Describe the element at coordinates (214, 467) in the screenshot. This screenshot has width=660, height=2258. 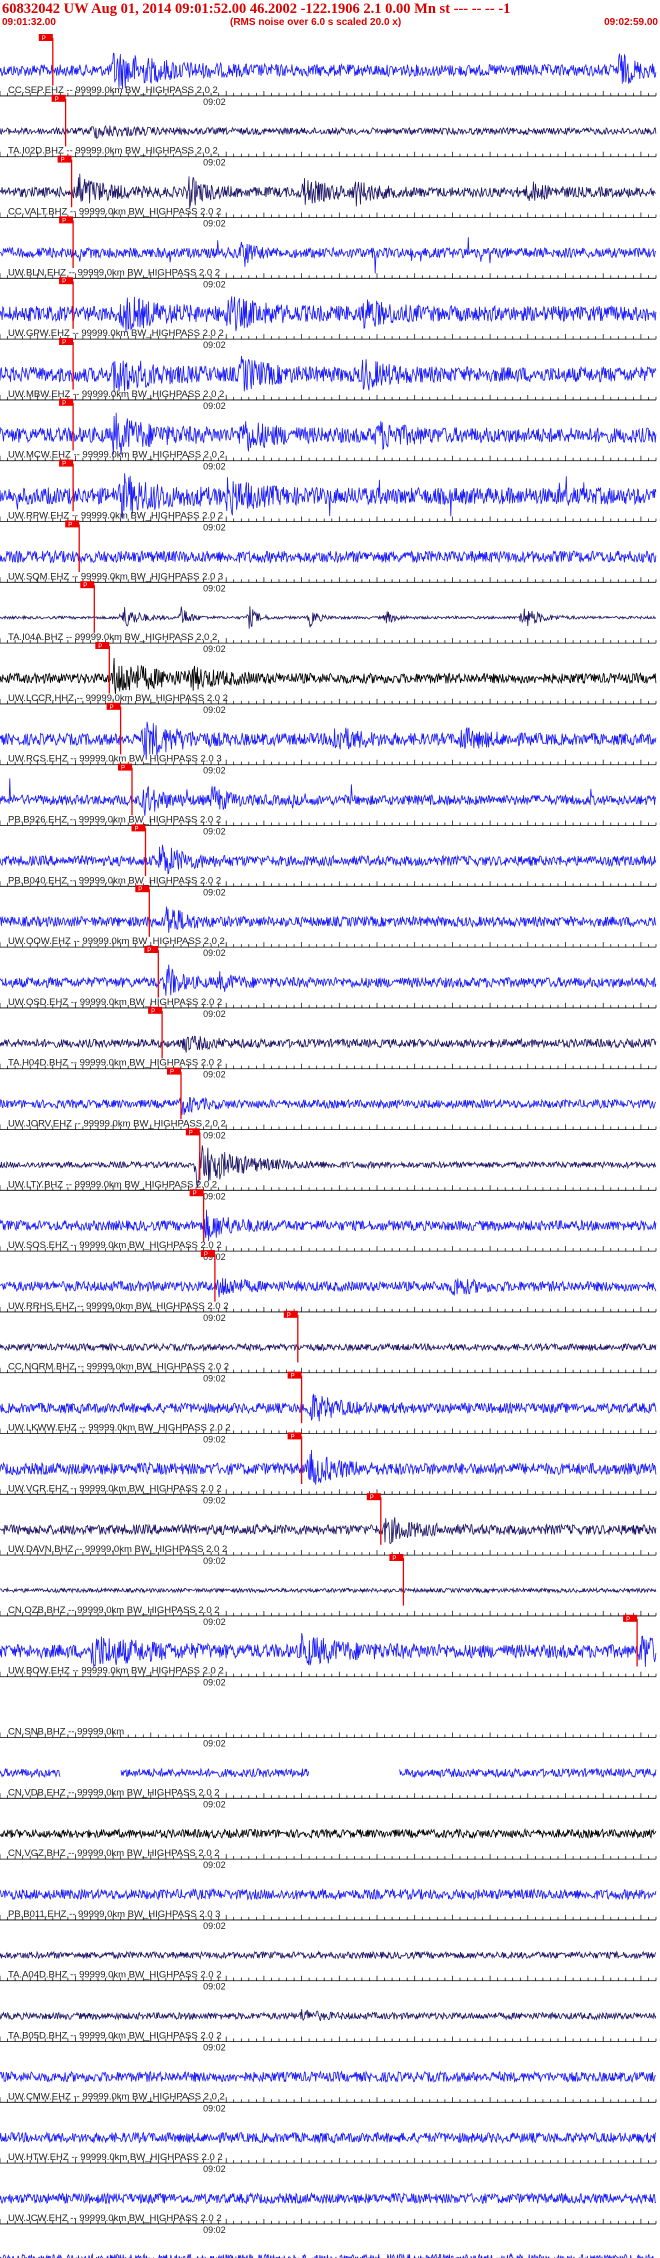
I see `tick-label-6: 09:02` at that location.